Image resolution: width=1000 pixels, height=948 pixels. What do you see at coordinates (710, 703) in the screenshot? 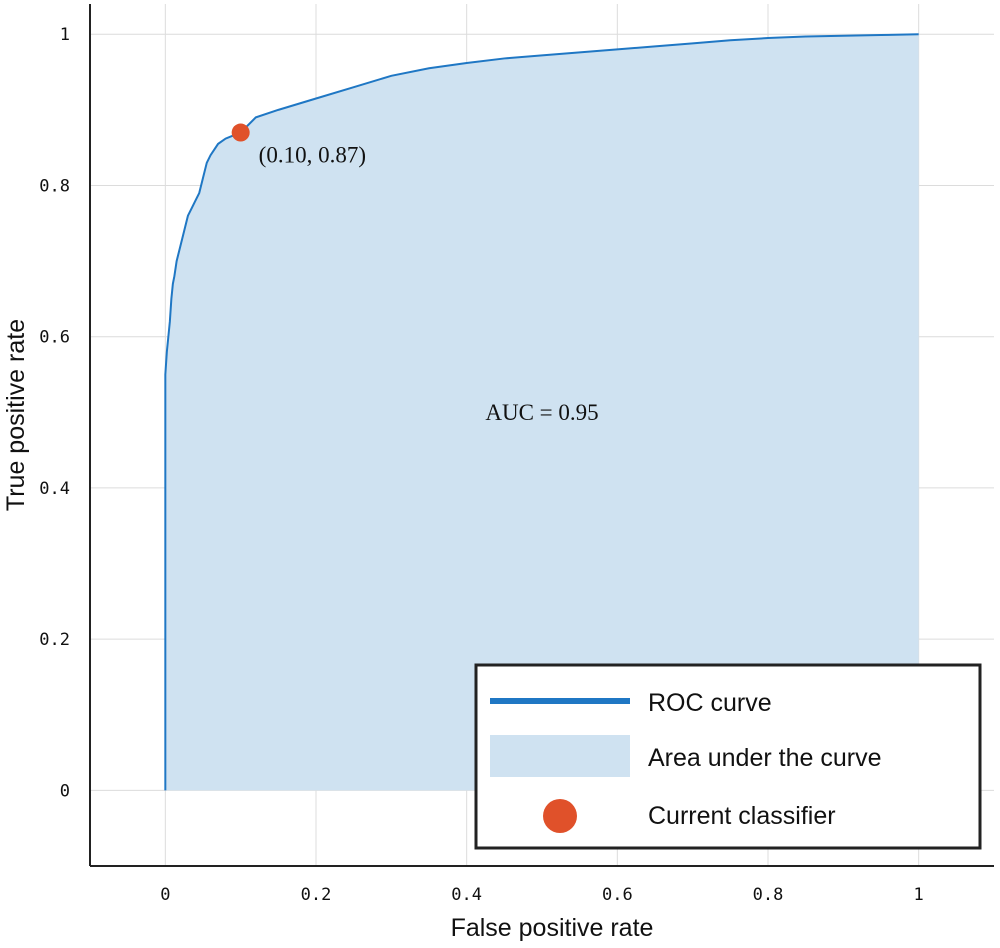
I see `legend-label-roc-curve: ROC curve` at bounding box center [710, 703].